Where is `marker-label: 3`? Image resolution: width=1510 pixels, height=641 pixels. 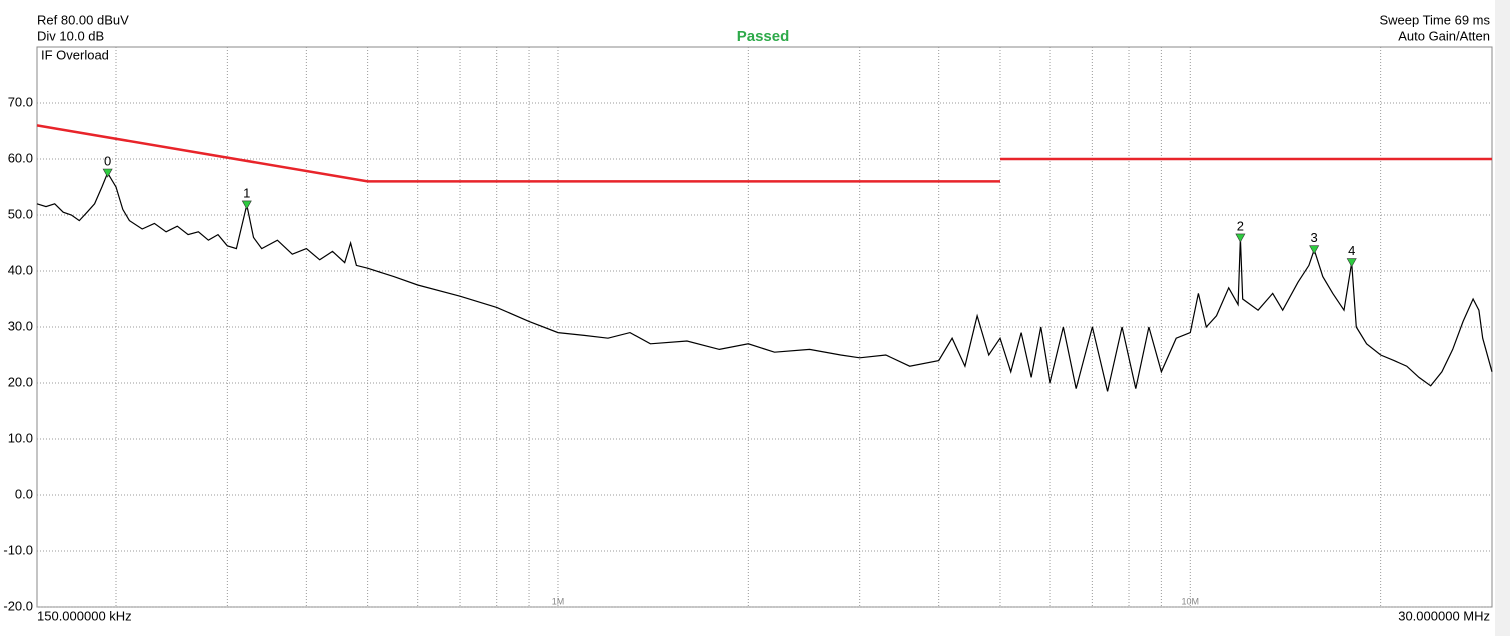 marker-label: 3 is located at coordinates (1314, 237).